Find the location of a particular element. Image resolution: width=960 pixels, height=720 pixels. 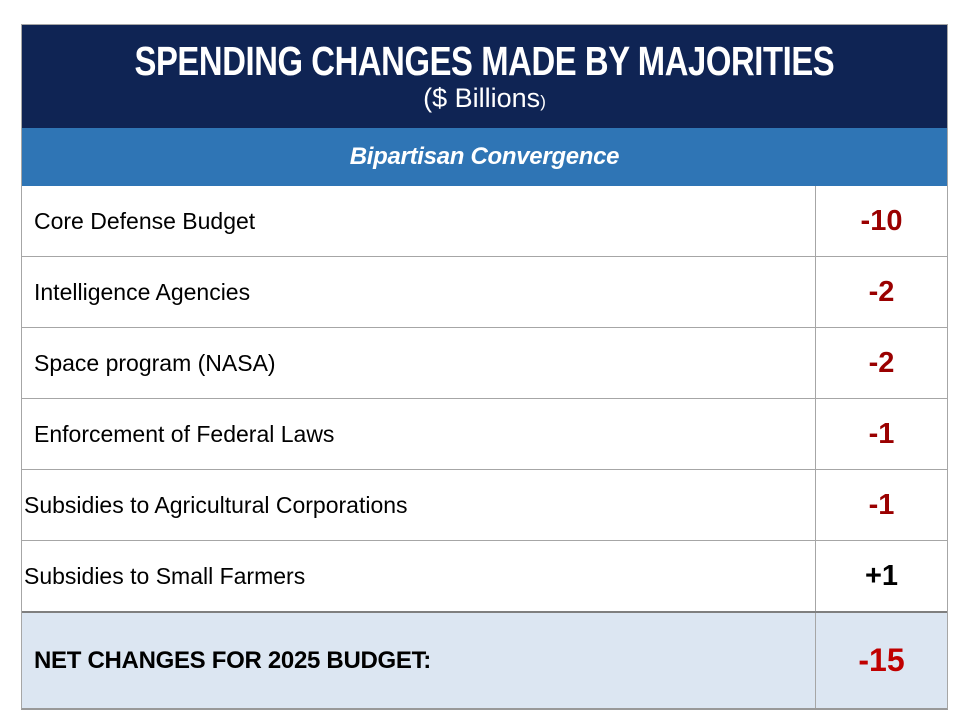

table-row: Enforcement of Federal Laws -1 is located at coordinates (484, 433).